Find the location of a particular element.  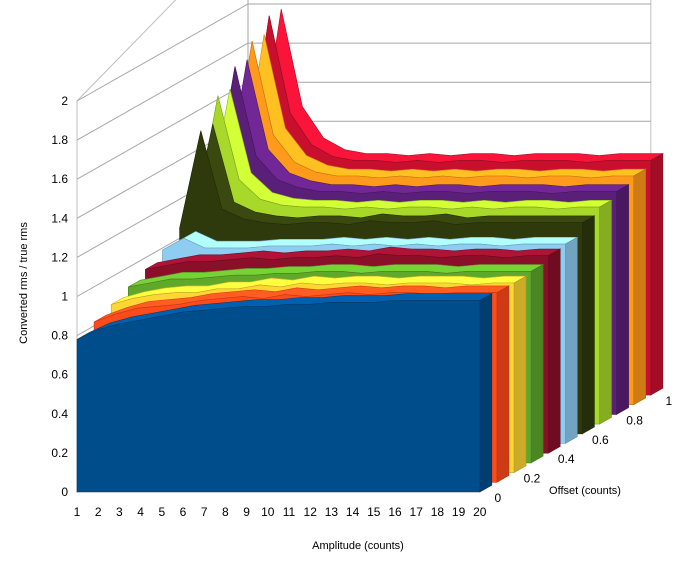

x-tick-label-10: 10 is located at coordinates (268, 512).